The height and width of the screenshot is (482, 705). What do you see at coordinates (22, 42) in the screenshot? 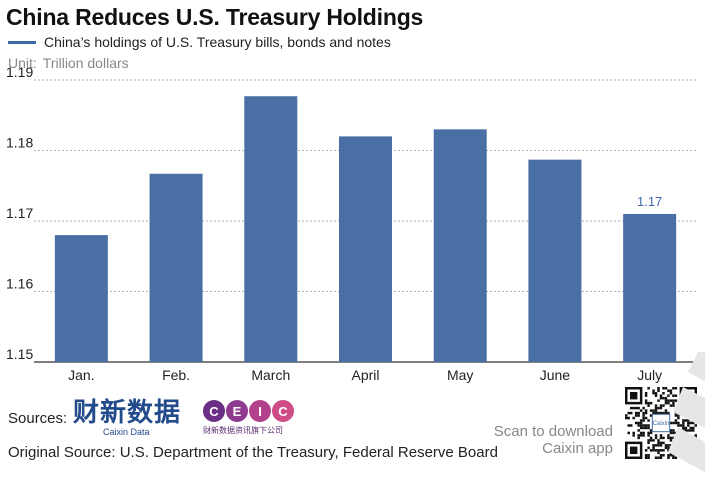
I see `legend-swatch` at bounding box center [22, 42].